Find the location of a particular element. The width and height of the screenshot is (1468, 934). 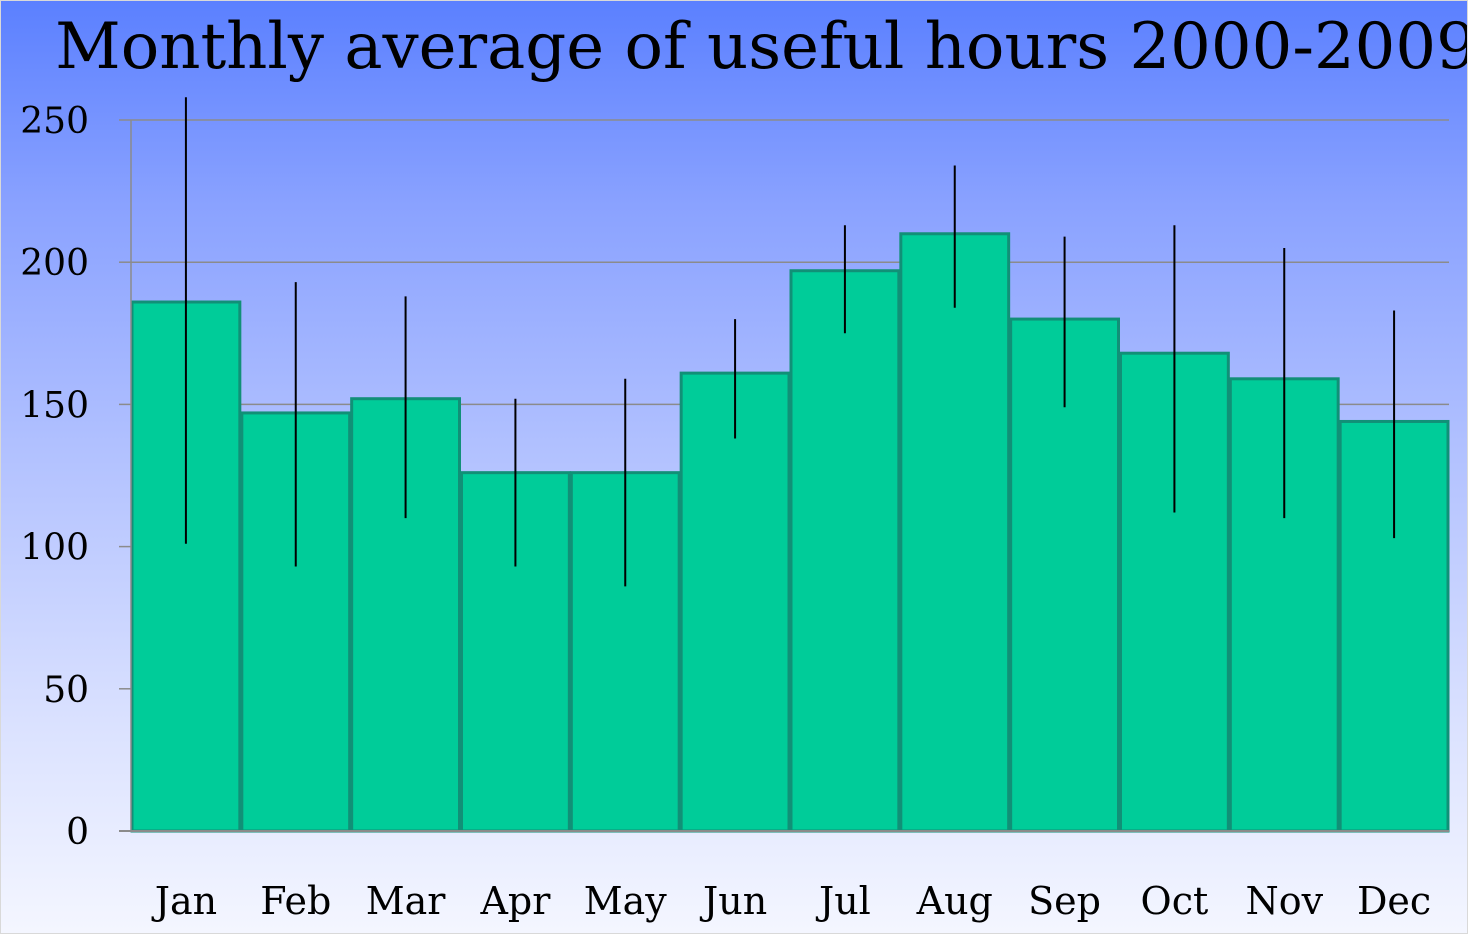

y-tick-label: 250 is located at coordinates (54, 121).